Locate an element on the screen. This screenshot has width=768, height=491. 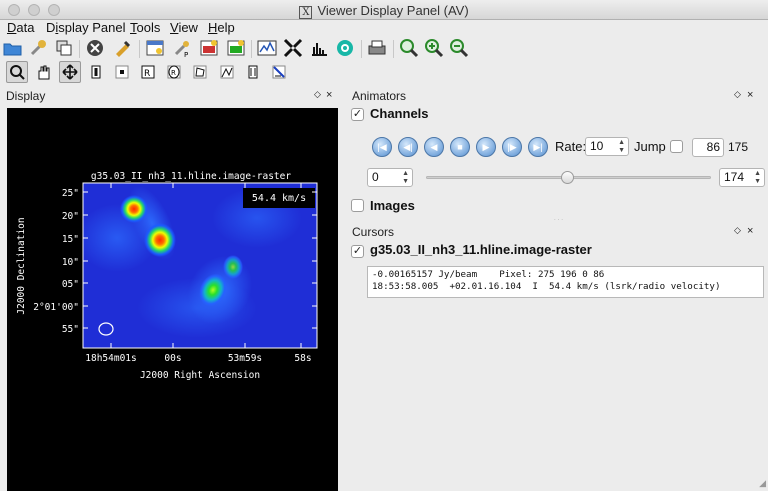
colormap-icon is located at coordinates (345, 48).